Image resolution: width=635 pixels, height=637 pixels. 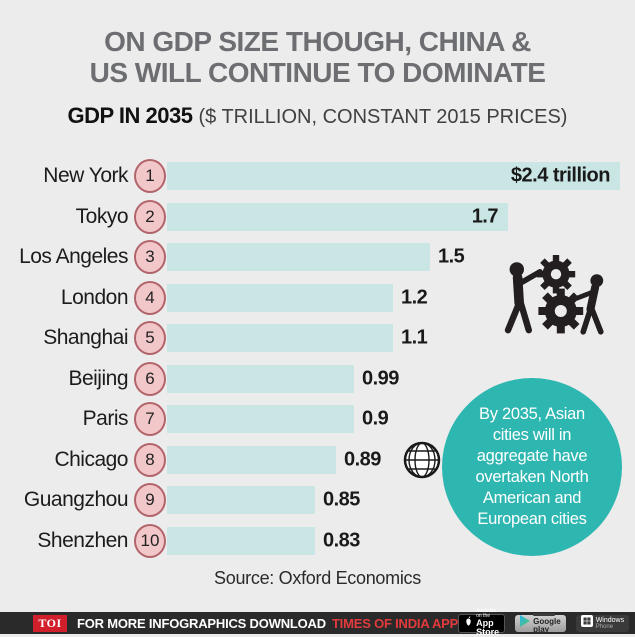 What do you see at coordinates (488, 627) in the screenshot?
I see `app-store-label: App Store` at bounding box center [488, 627].